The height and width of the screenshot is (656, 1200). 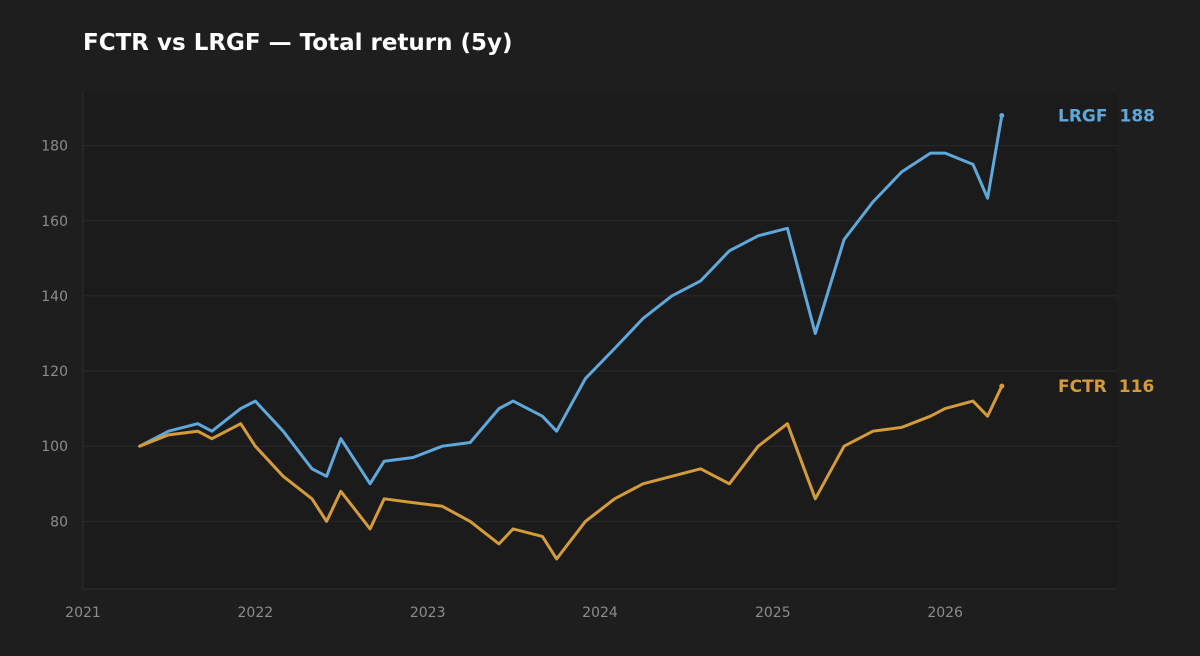 What do you see at coordinates (54, 372) in the screenshot?
I see `y-tick-label: 120` at bounding box center [54, 372].